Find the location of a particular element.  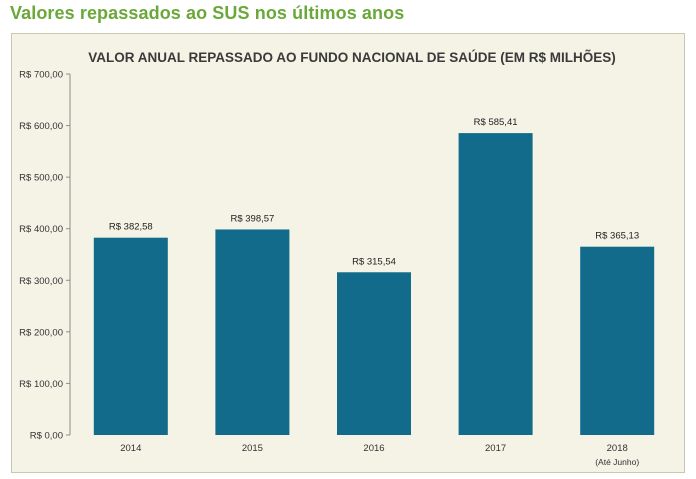

y-tick-label: R$ 0,00 is located at coordinates (46, 436).